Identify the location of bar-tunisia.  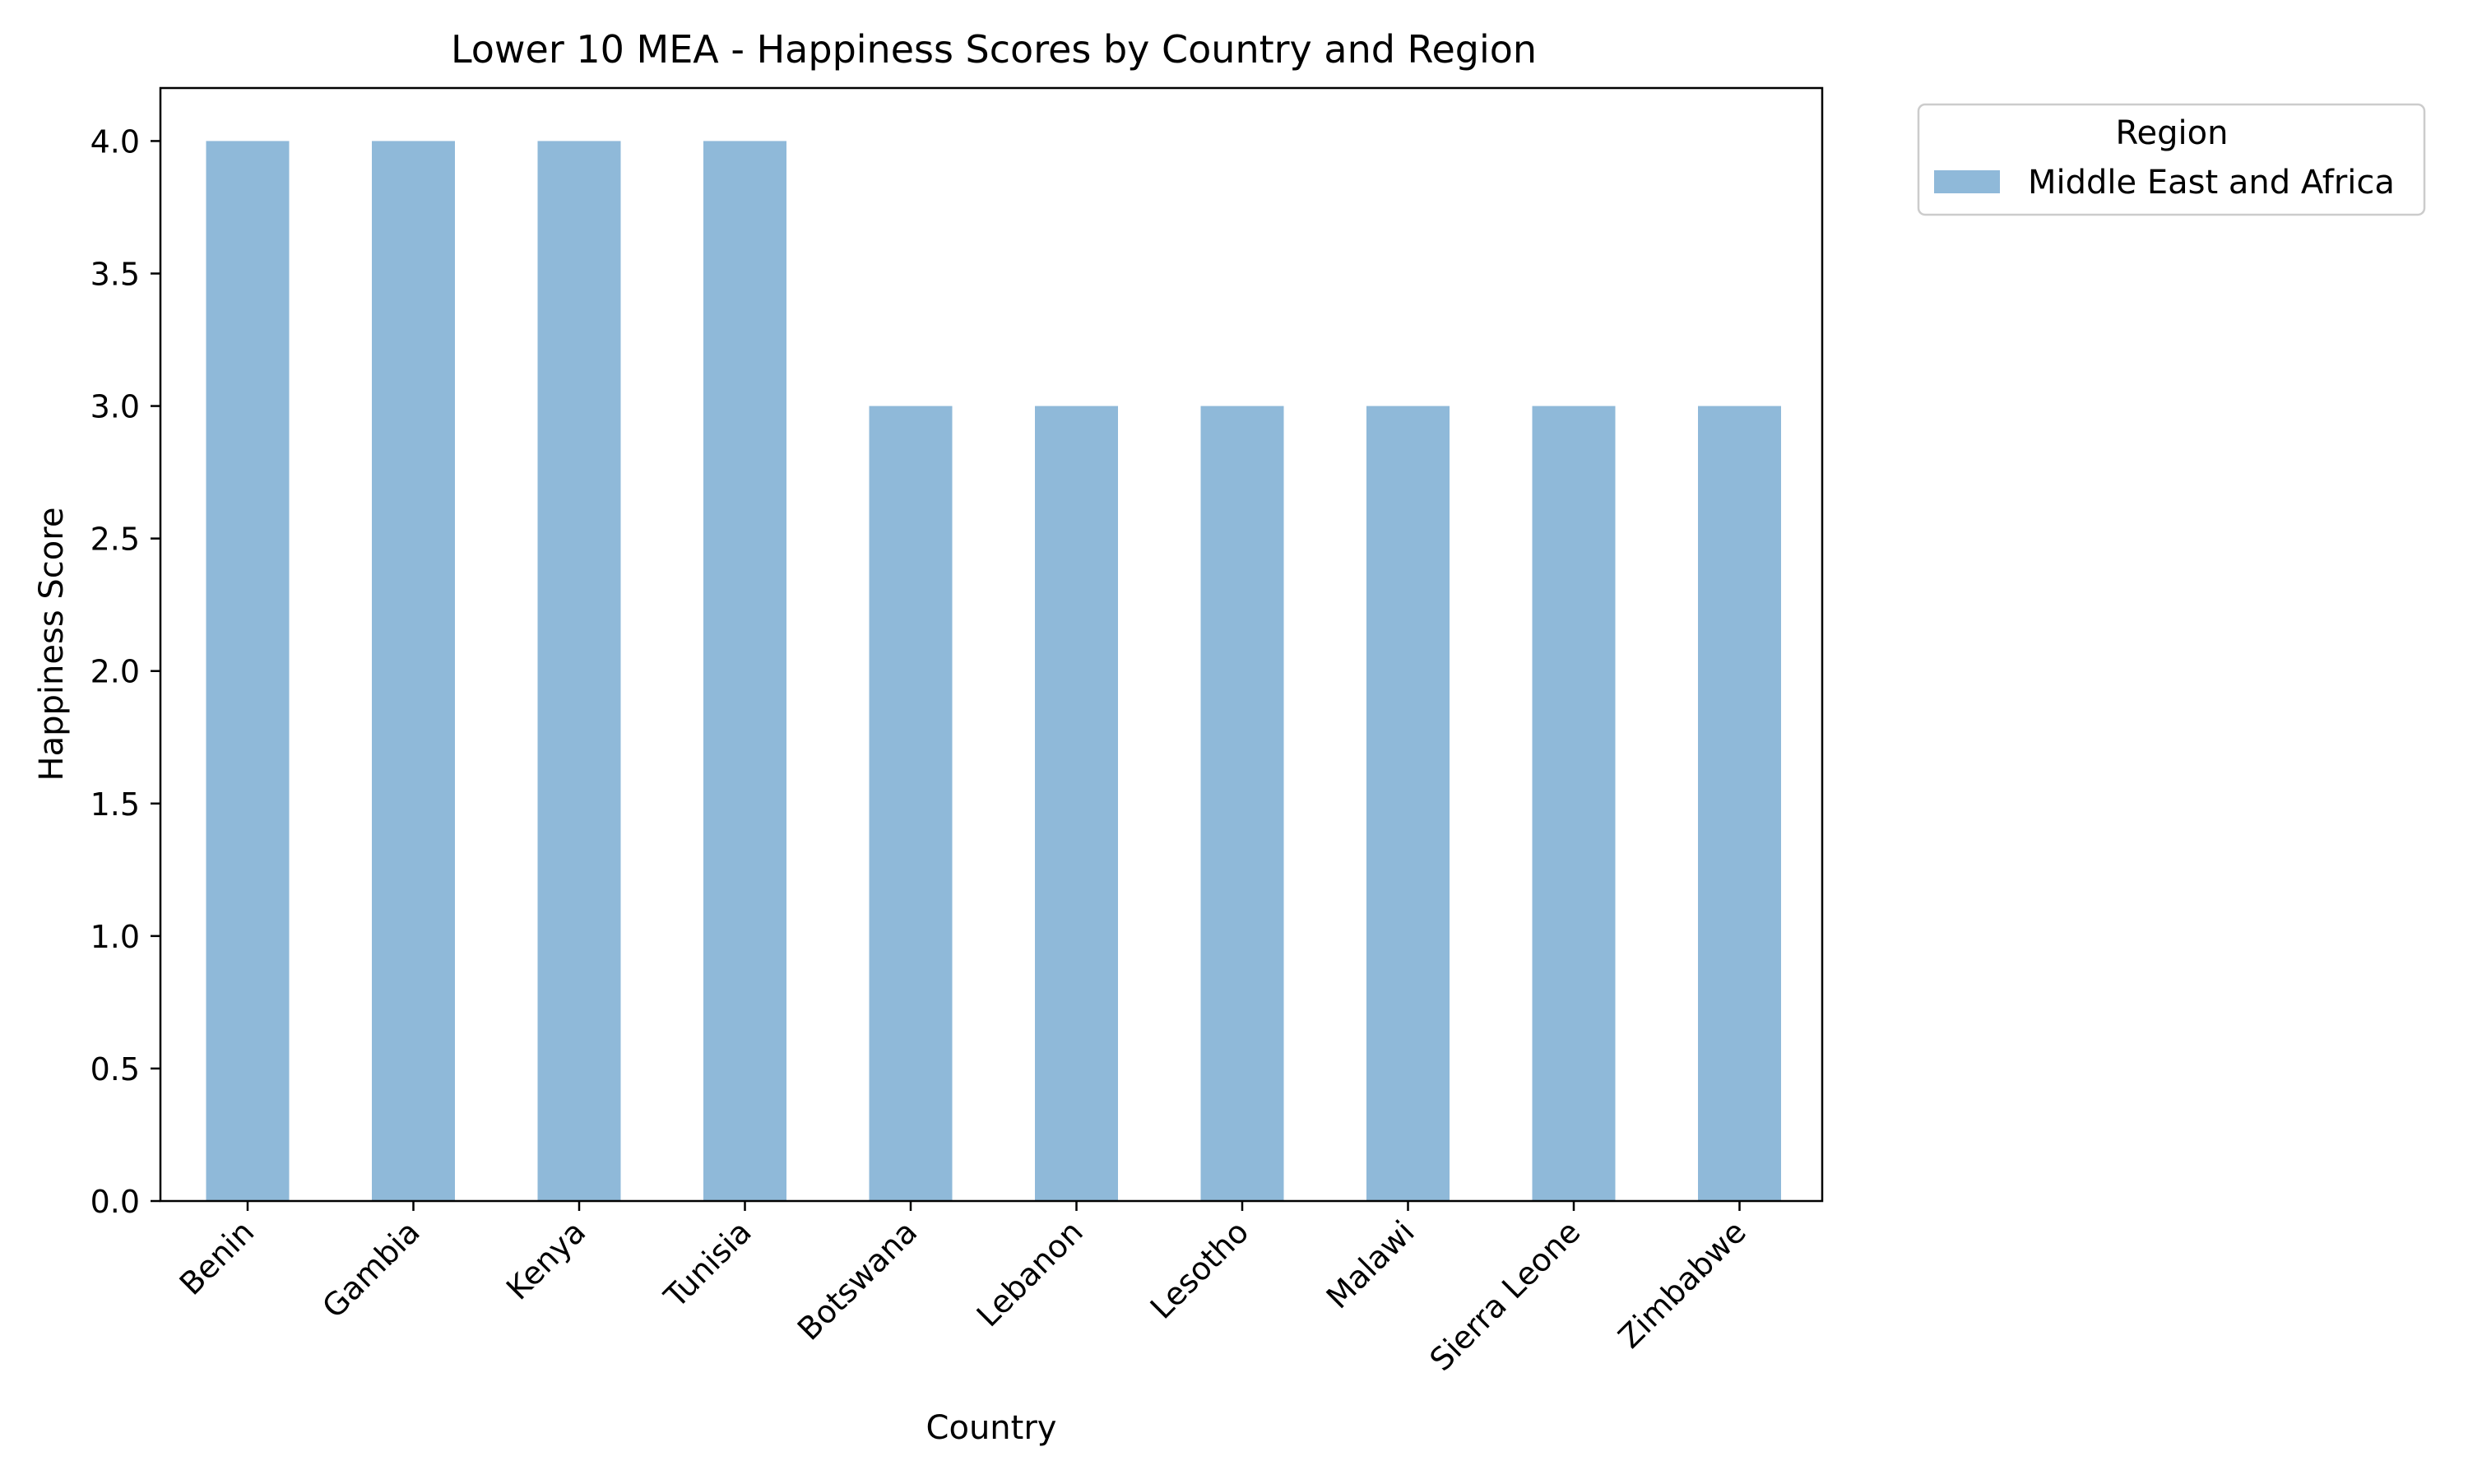
(744, 671).